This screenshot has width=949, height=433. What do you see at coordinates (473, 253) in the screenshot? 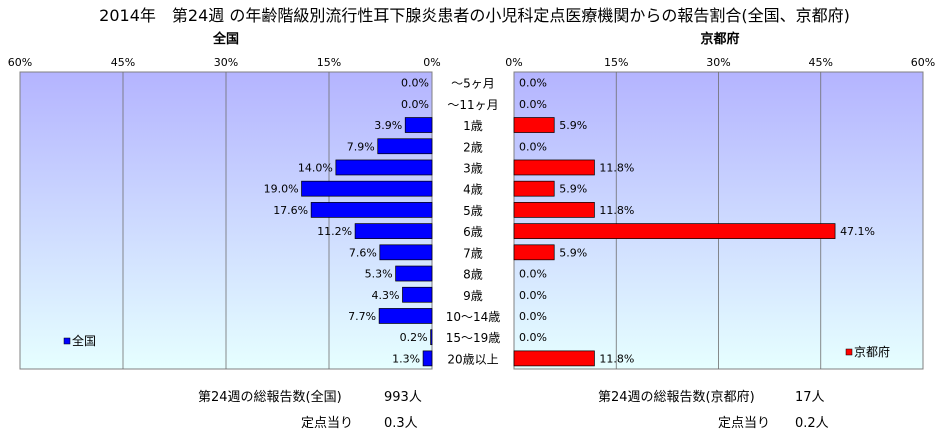
I see `category-label: 7歳` at bounding box center [473, 253].